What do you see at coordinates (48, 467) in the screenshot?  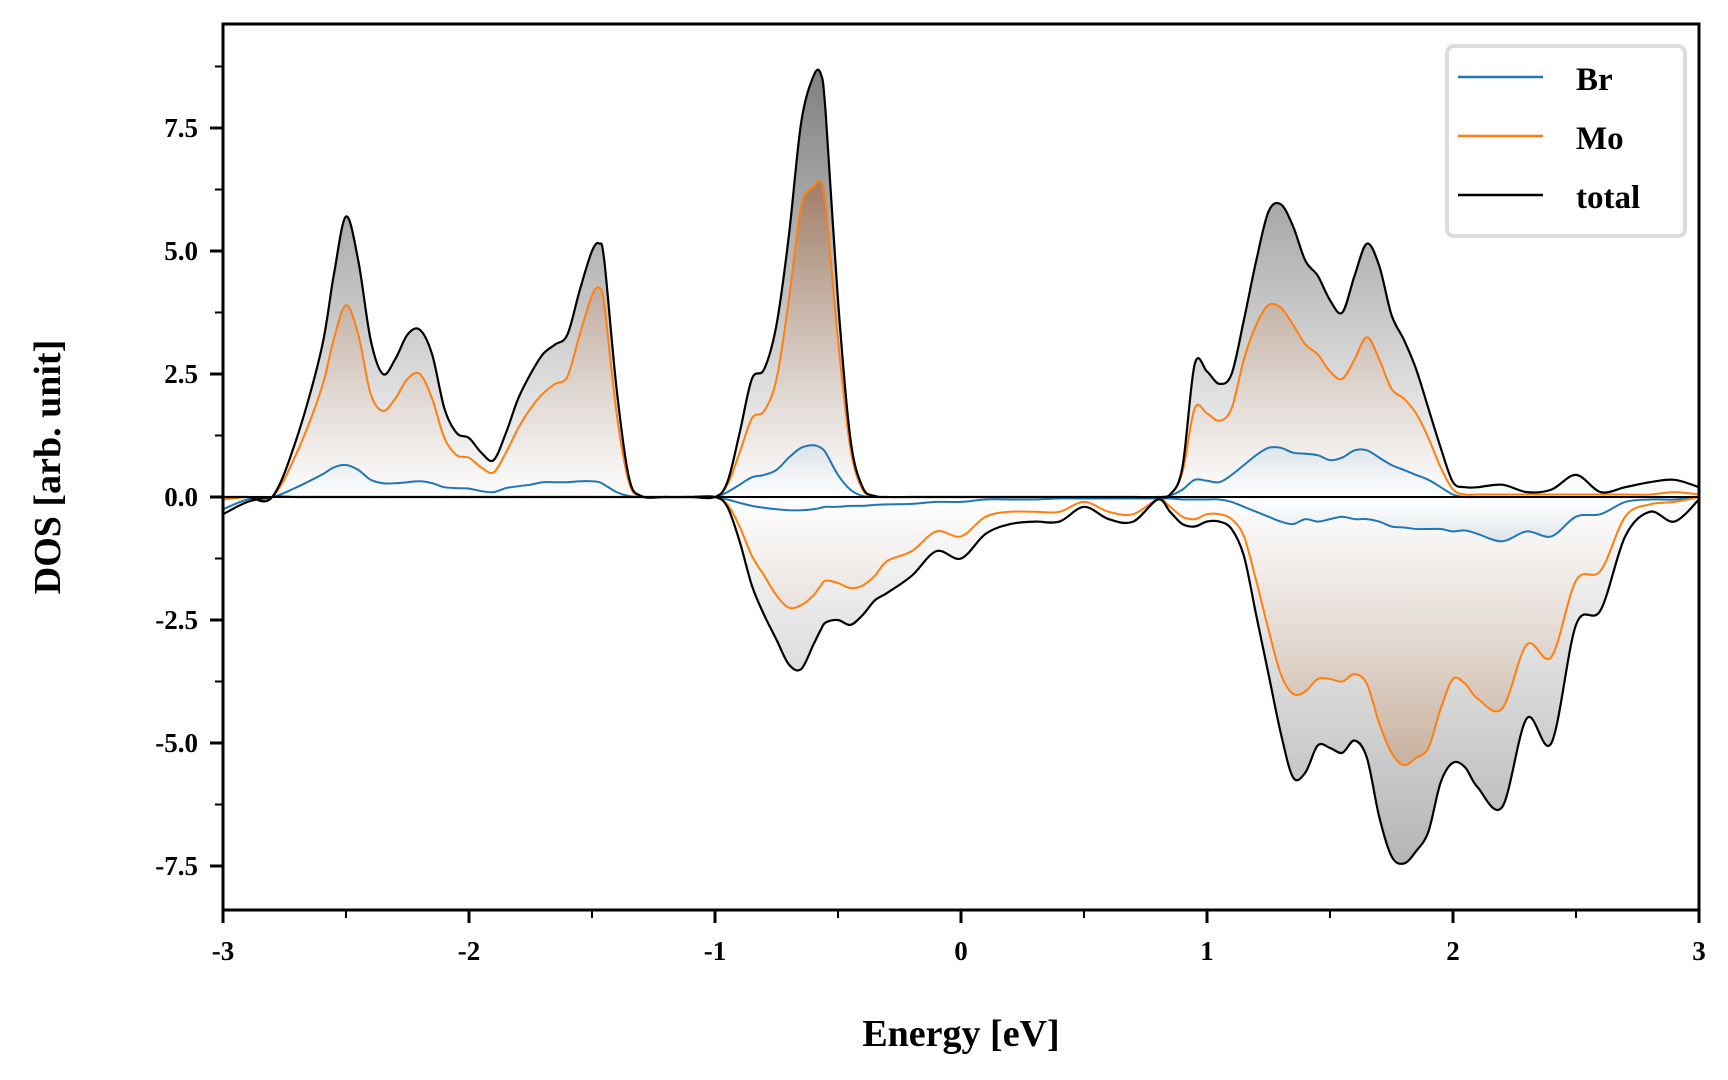 I see `y-axis-title: DOS [arb. unit]` at bounding box center [48, 467].